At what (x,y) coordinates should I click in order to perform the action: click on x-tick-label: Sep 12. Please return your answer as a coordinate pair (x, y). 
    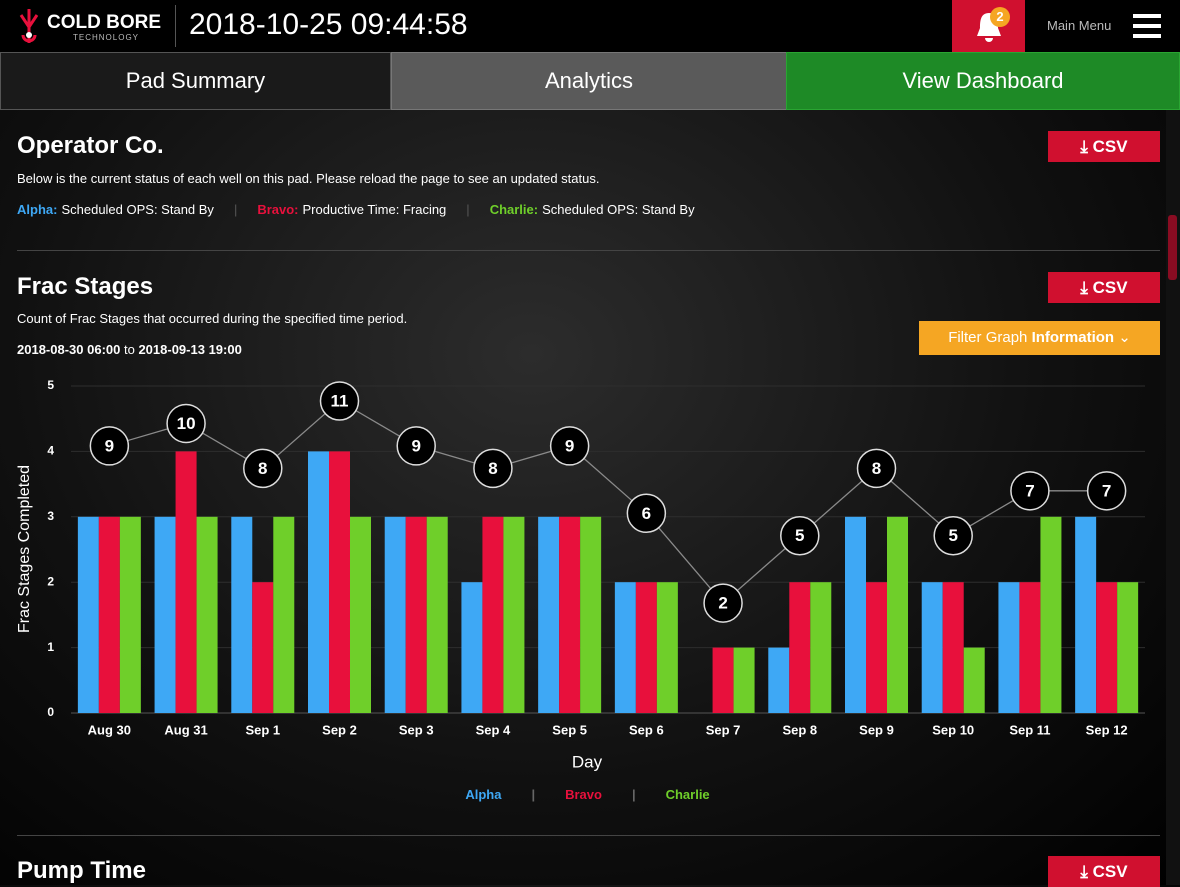
    Looking at the image, I should click on (1107, 729).